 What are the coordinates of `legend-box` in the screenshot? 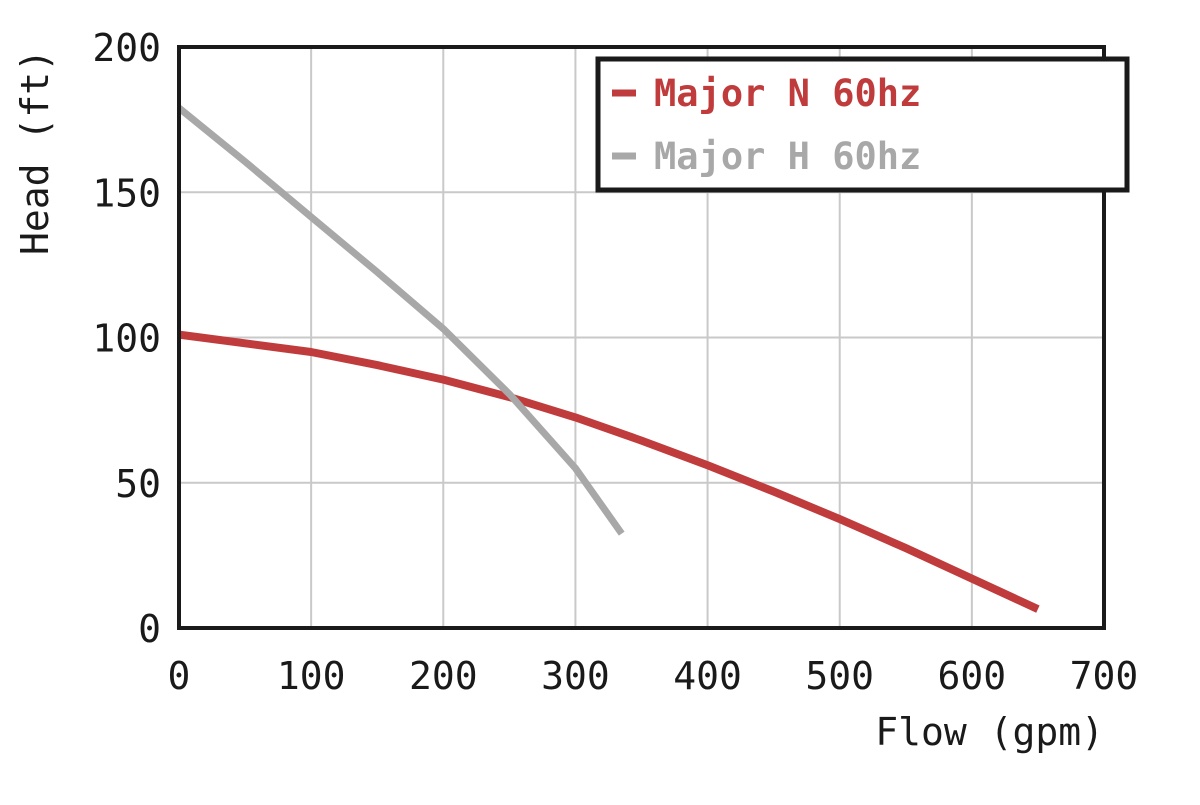 It's located at (862, 124).